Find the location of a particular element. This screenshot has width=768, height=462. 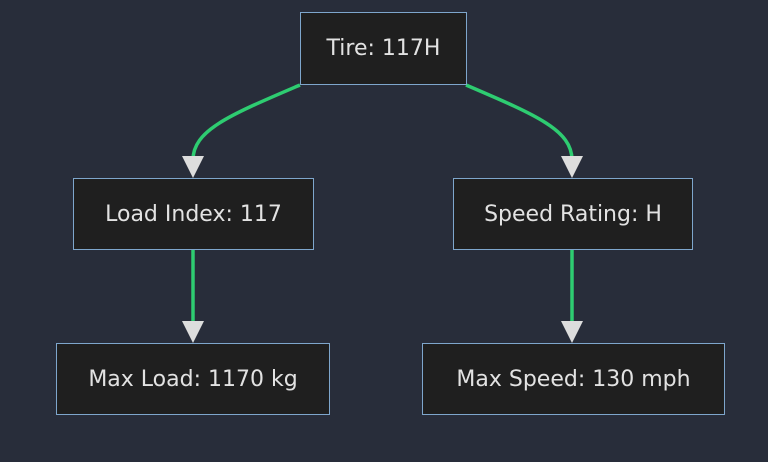

node-label: Load Index: 117 is located at coordinates (193, 214).